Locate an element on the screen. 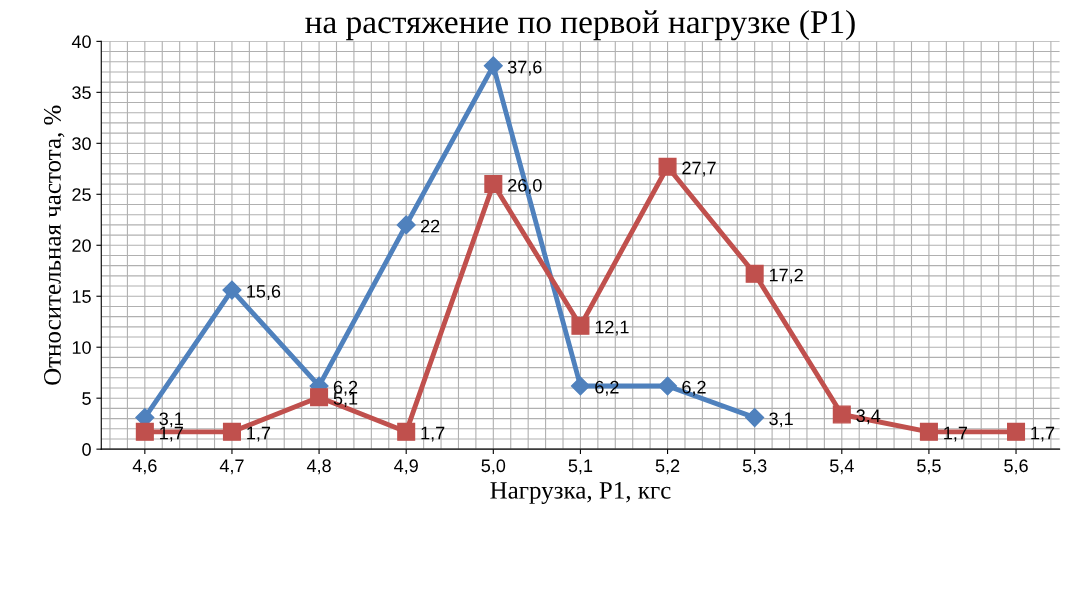  x-tick-label: 5,4 is located at coordinates (841, 467).